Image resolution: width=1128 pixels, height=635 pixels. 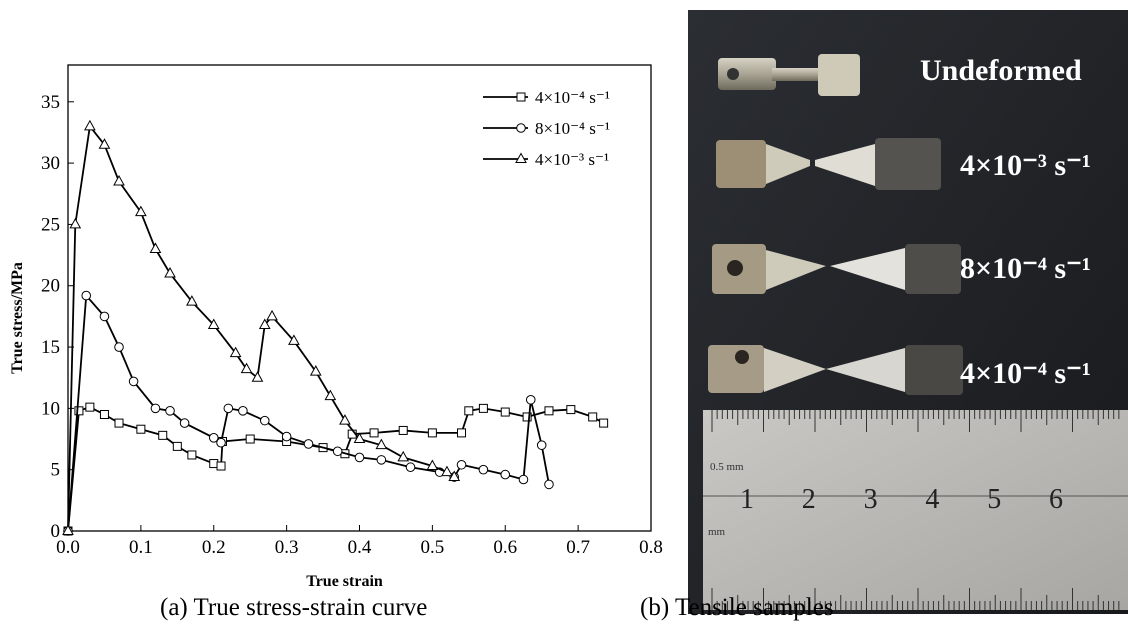 What do you see at coordinates (1025, 373) in the screenshot?
I see `photo-label: 4×10⁻⁴ s⁻¹` at bounding box center [1025, 373].